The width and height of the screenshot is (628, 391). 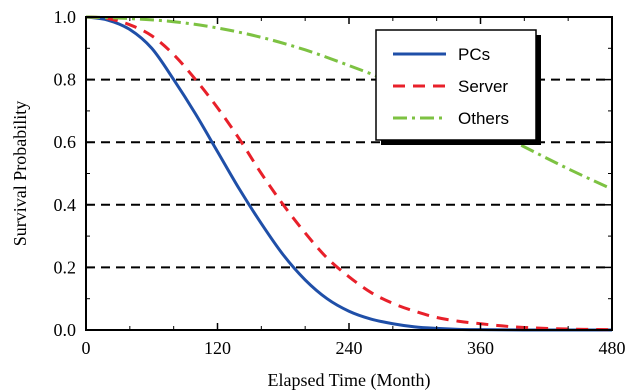 I want to click on x-axis-title: Elapsed Time (Month), so click(x=348, y=380).